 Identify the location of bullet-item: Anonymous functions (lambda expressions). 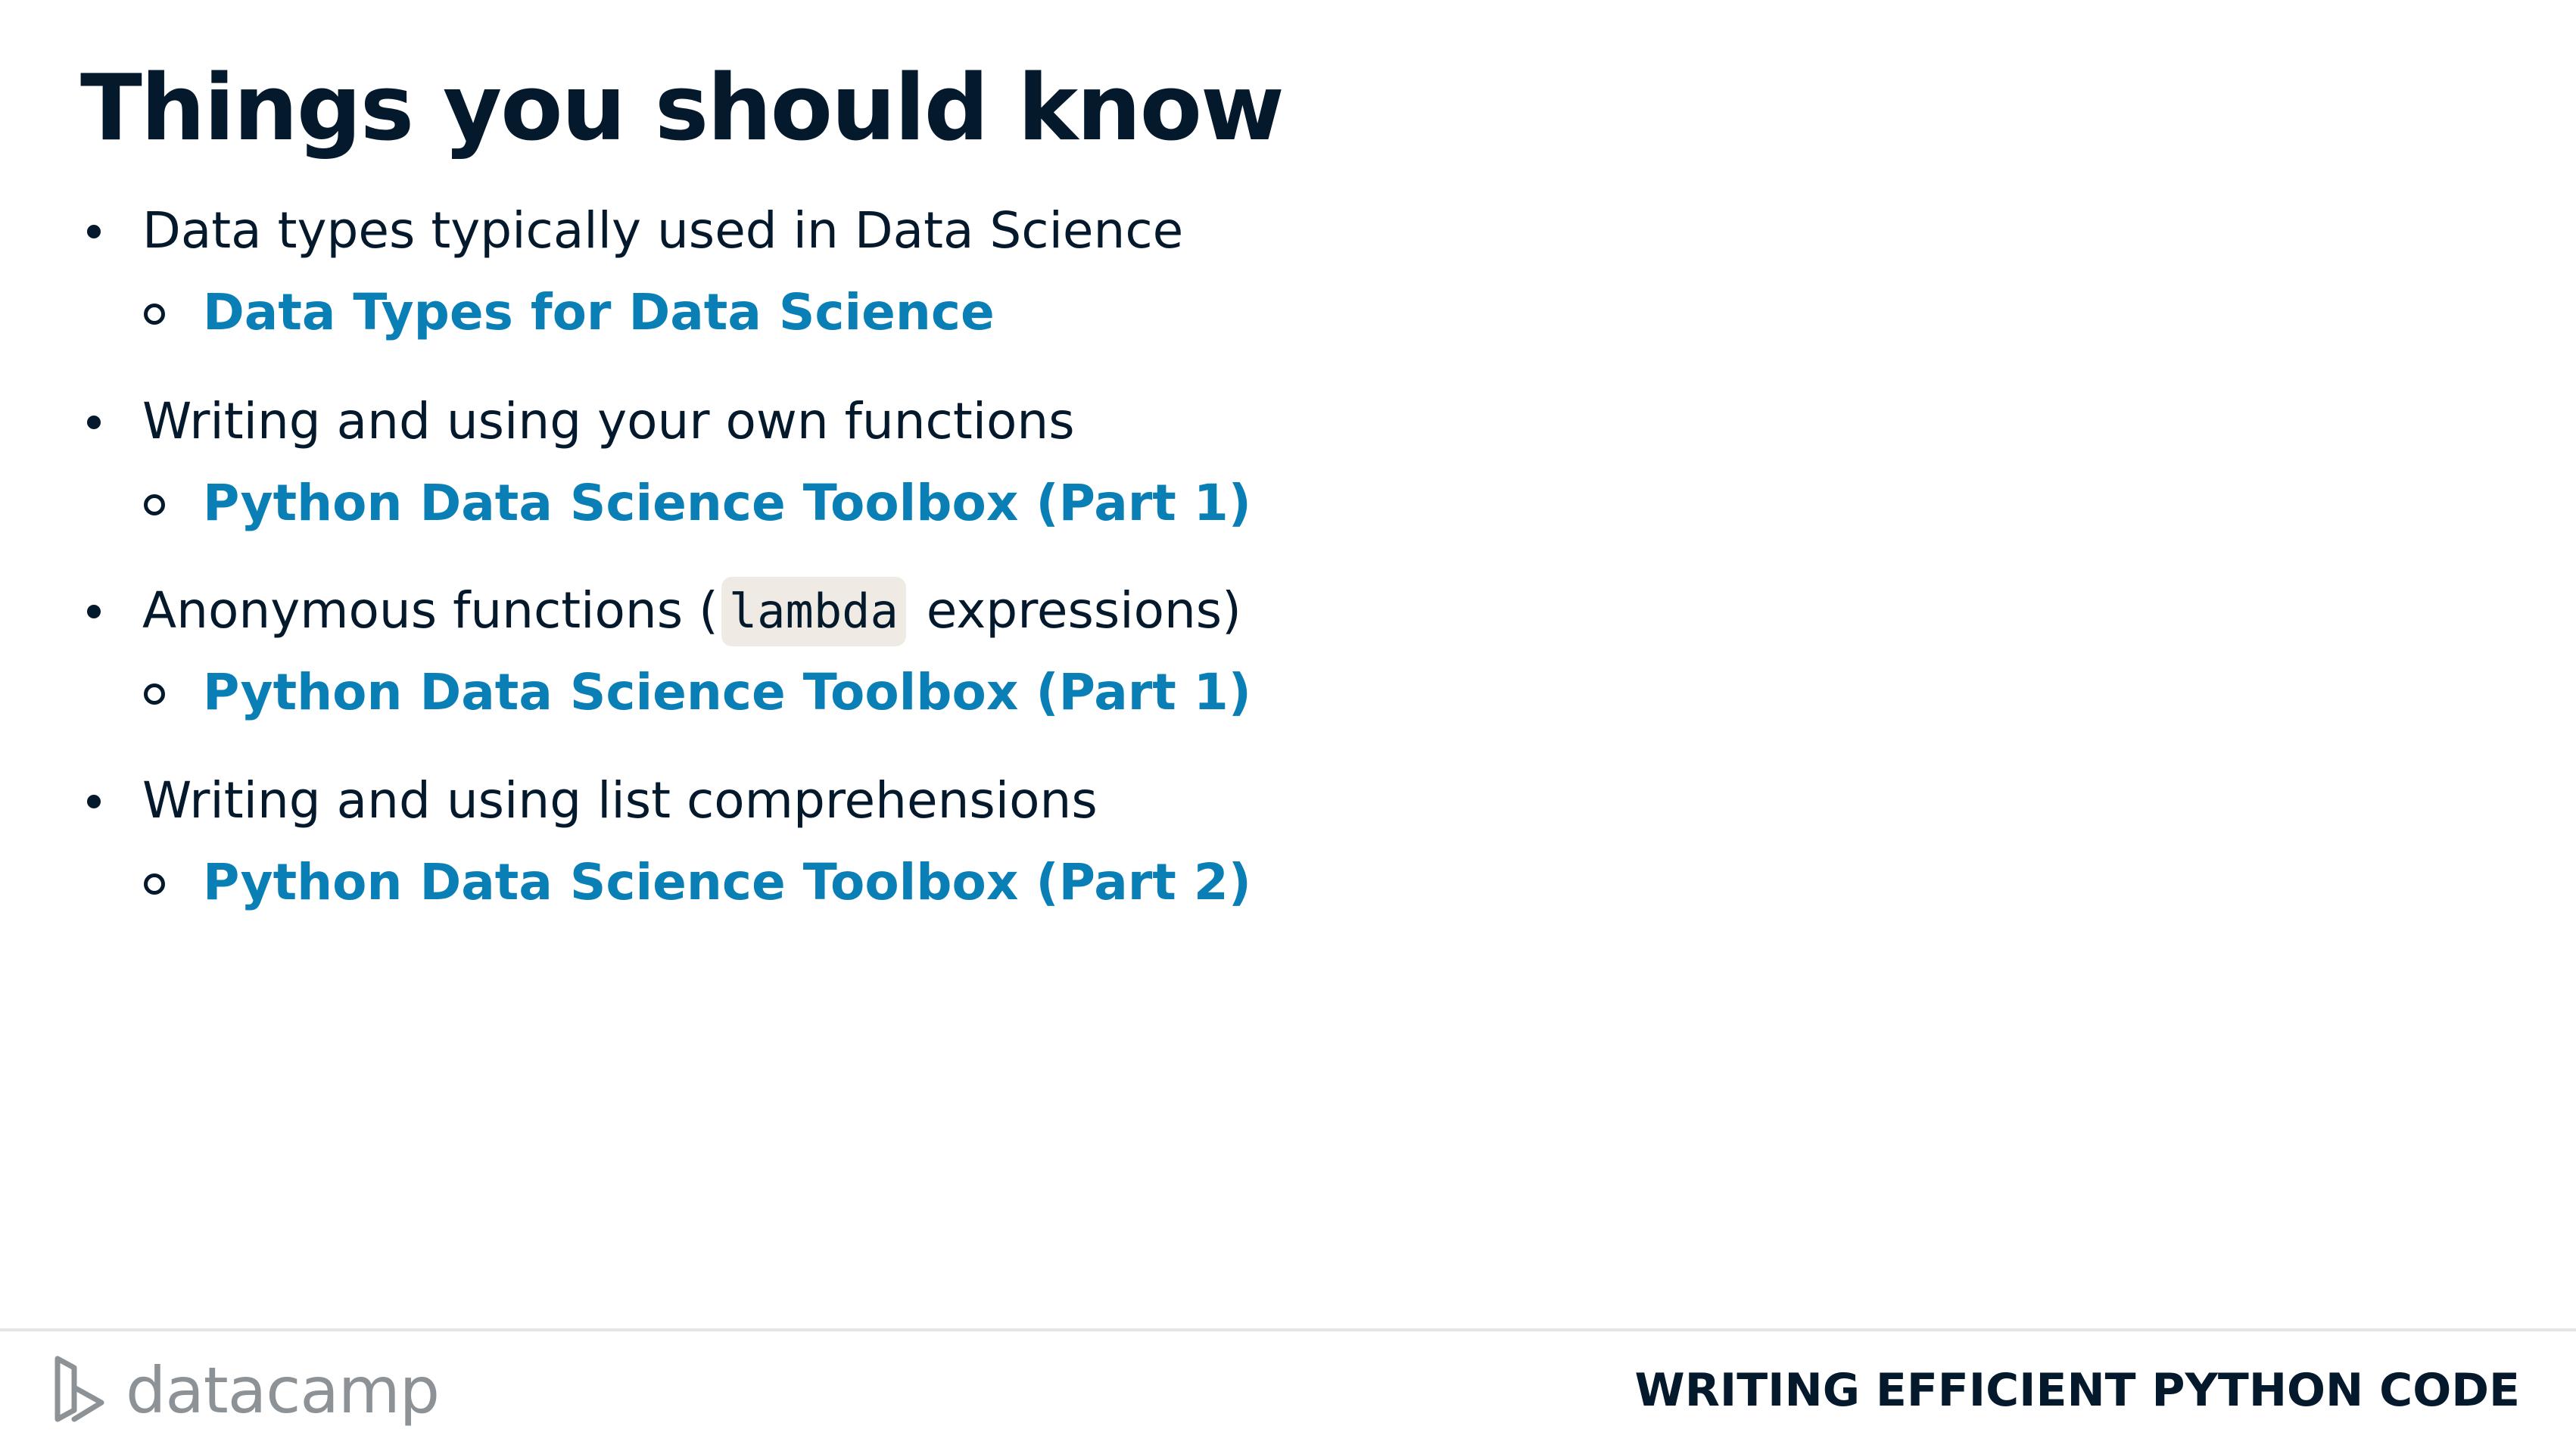
(719, 611).